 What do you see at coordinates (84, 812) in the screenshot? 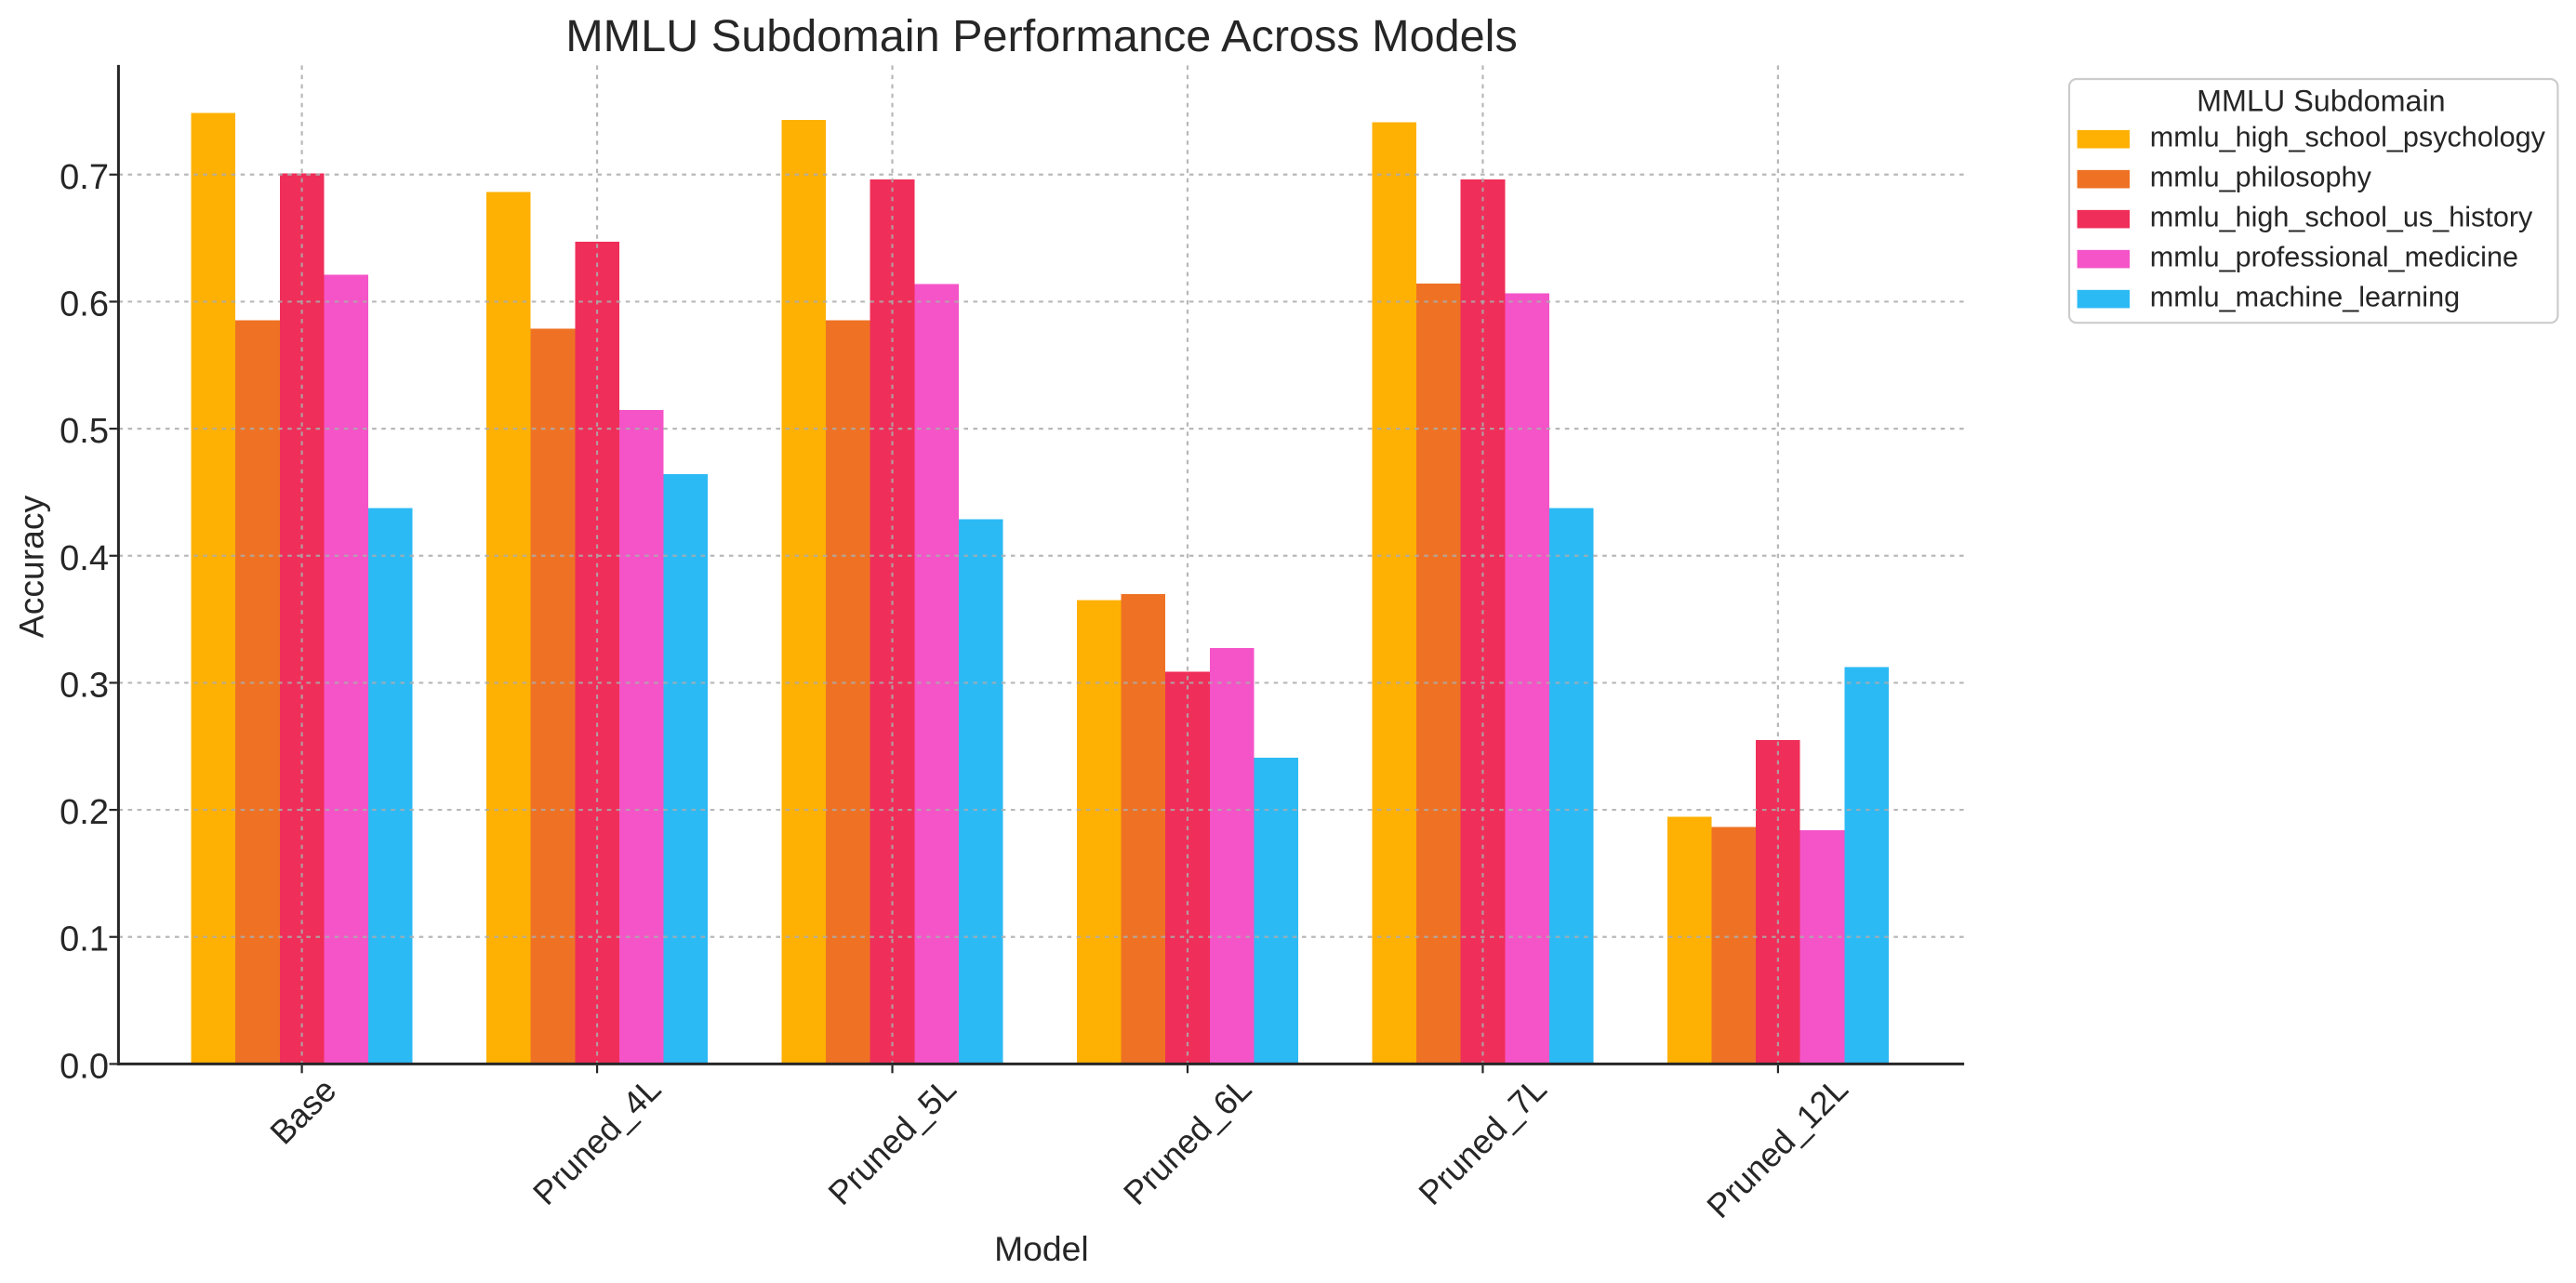
I see `svg-text: 0.2` at bounding box center [84, 812].